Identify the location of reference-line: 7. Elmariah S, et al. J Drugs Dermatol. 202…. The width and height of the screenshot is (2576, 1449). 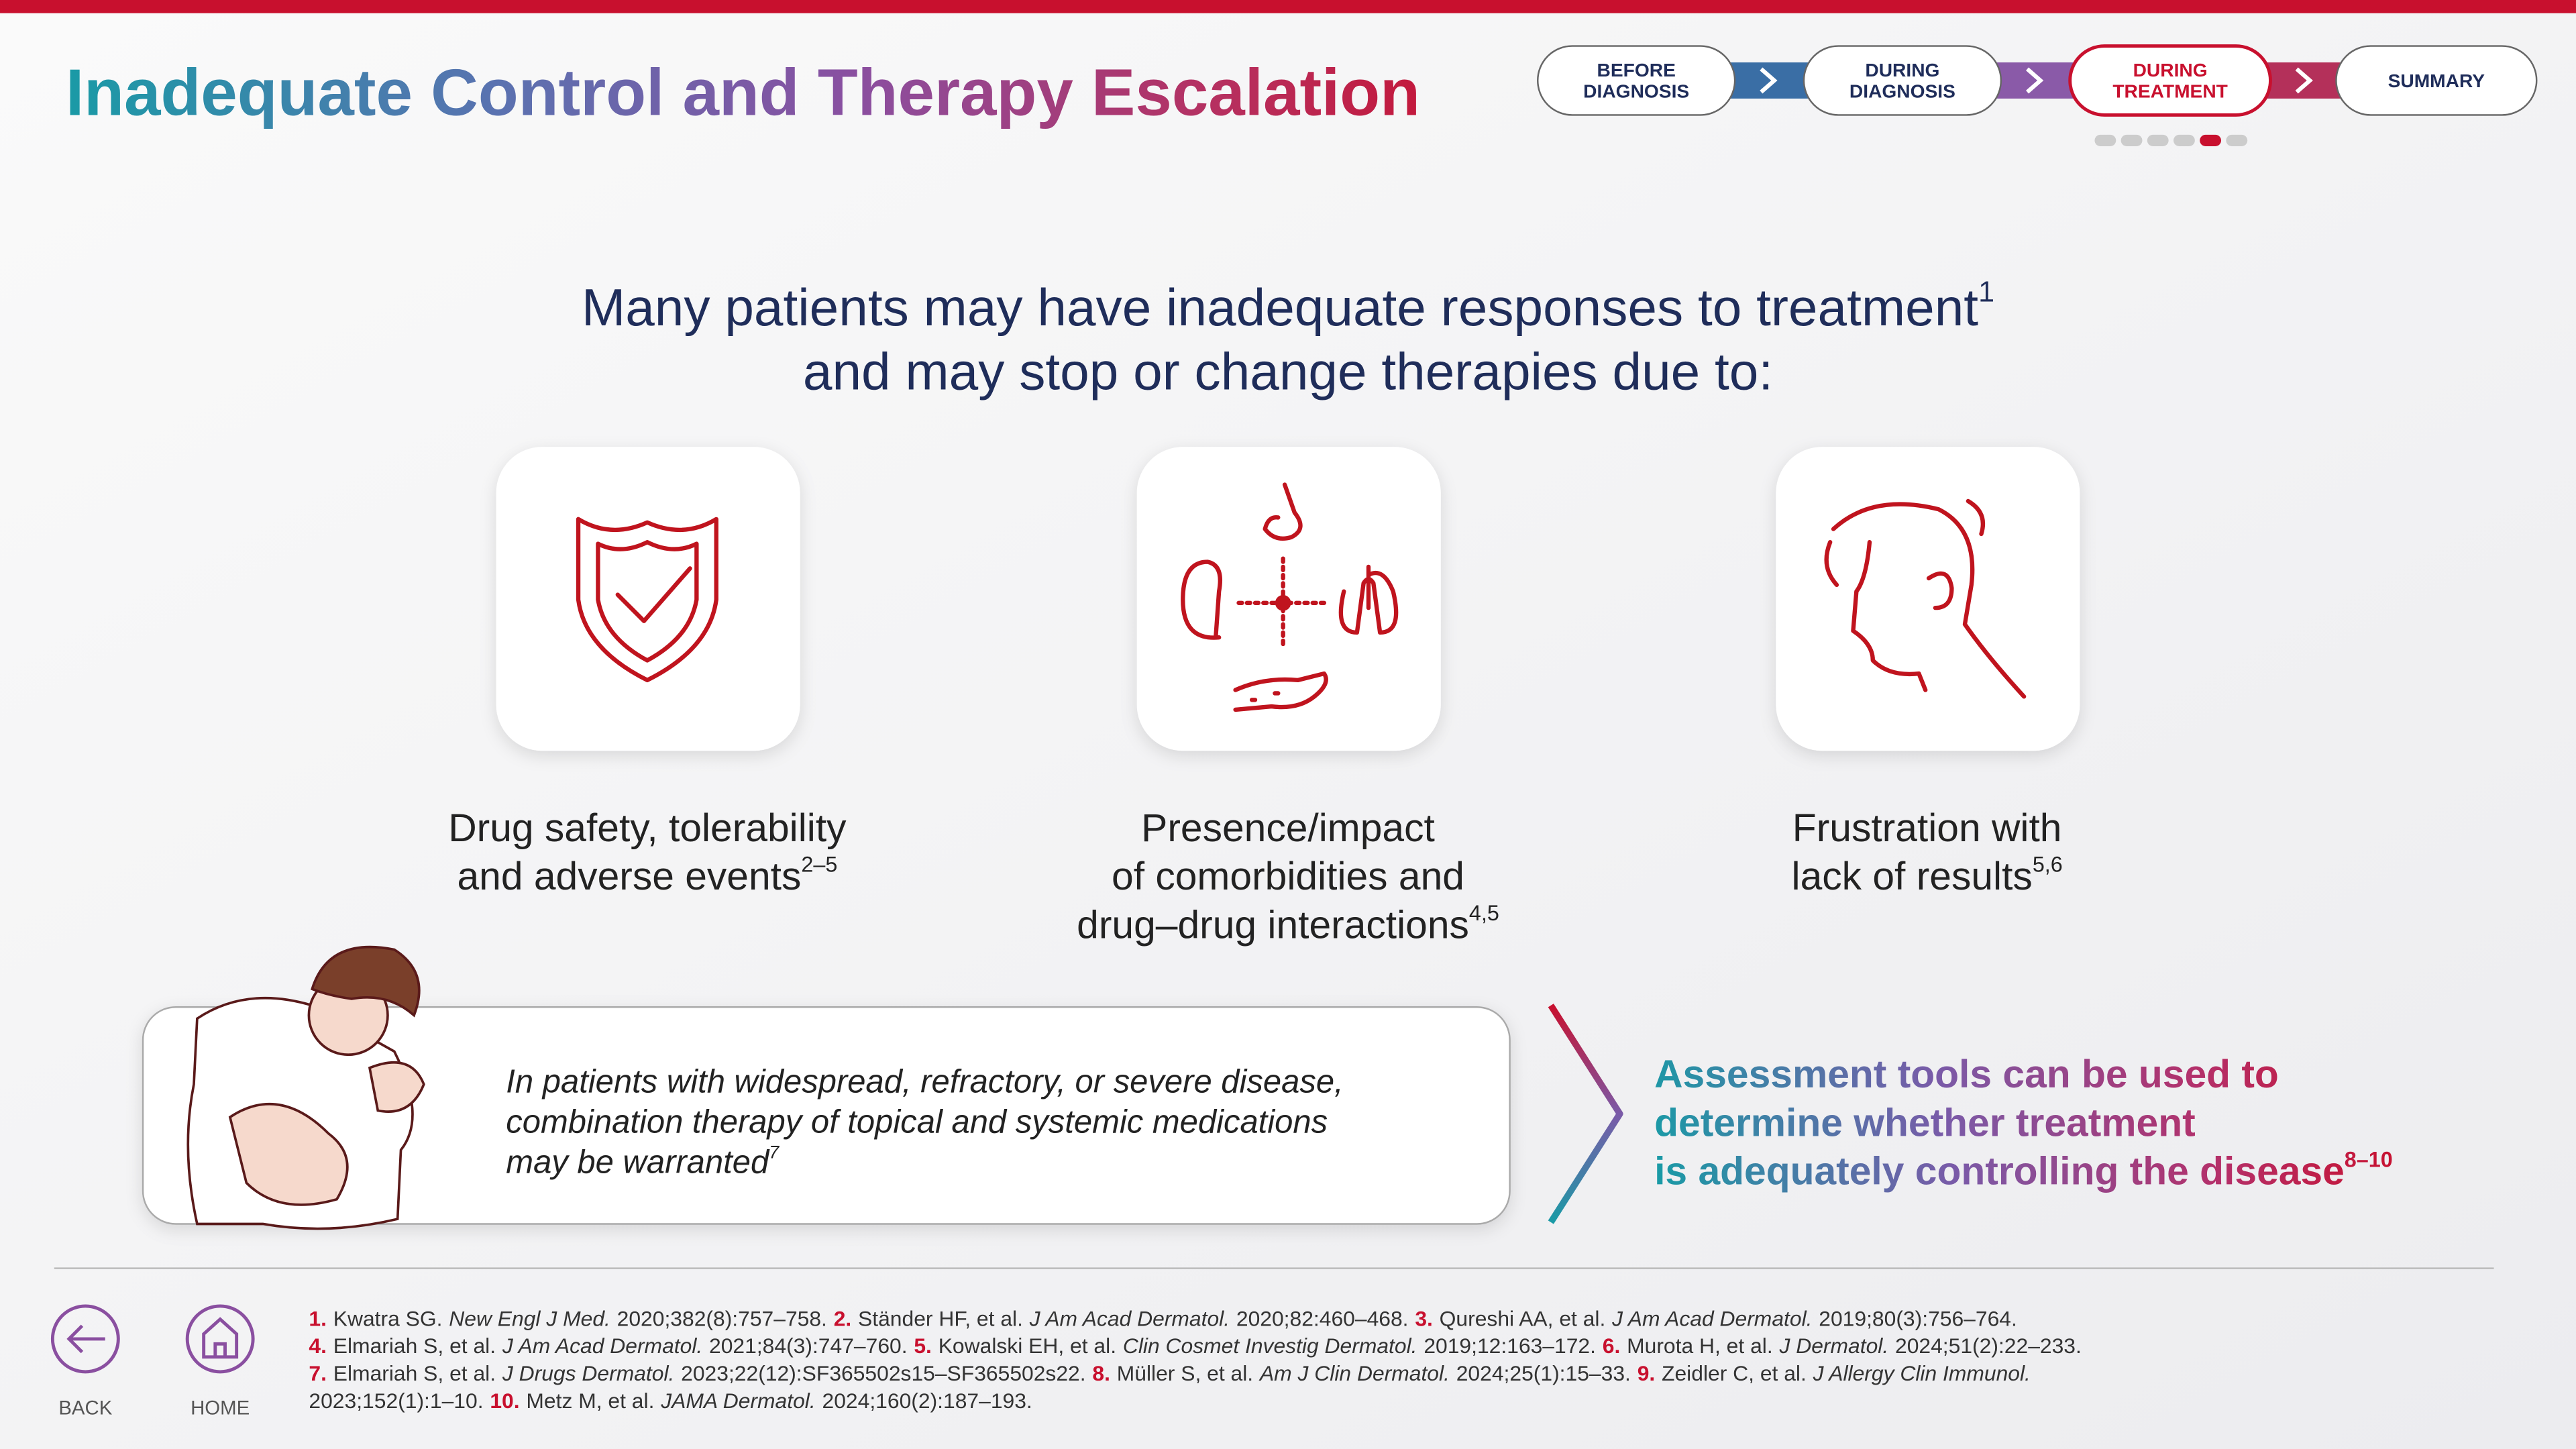
(1170, 1373).